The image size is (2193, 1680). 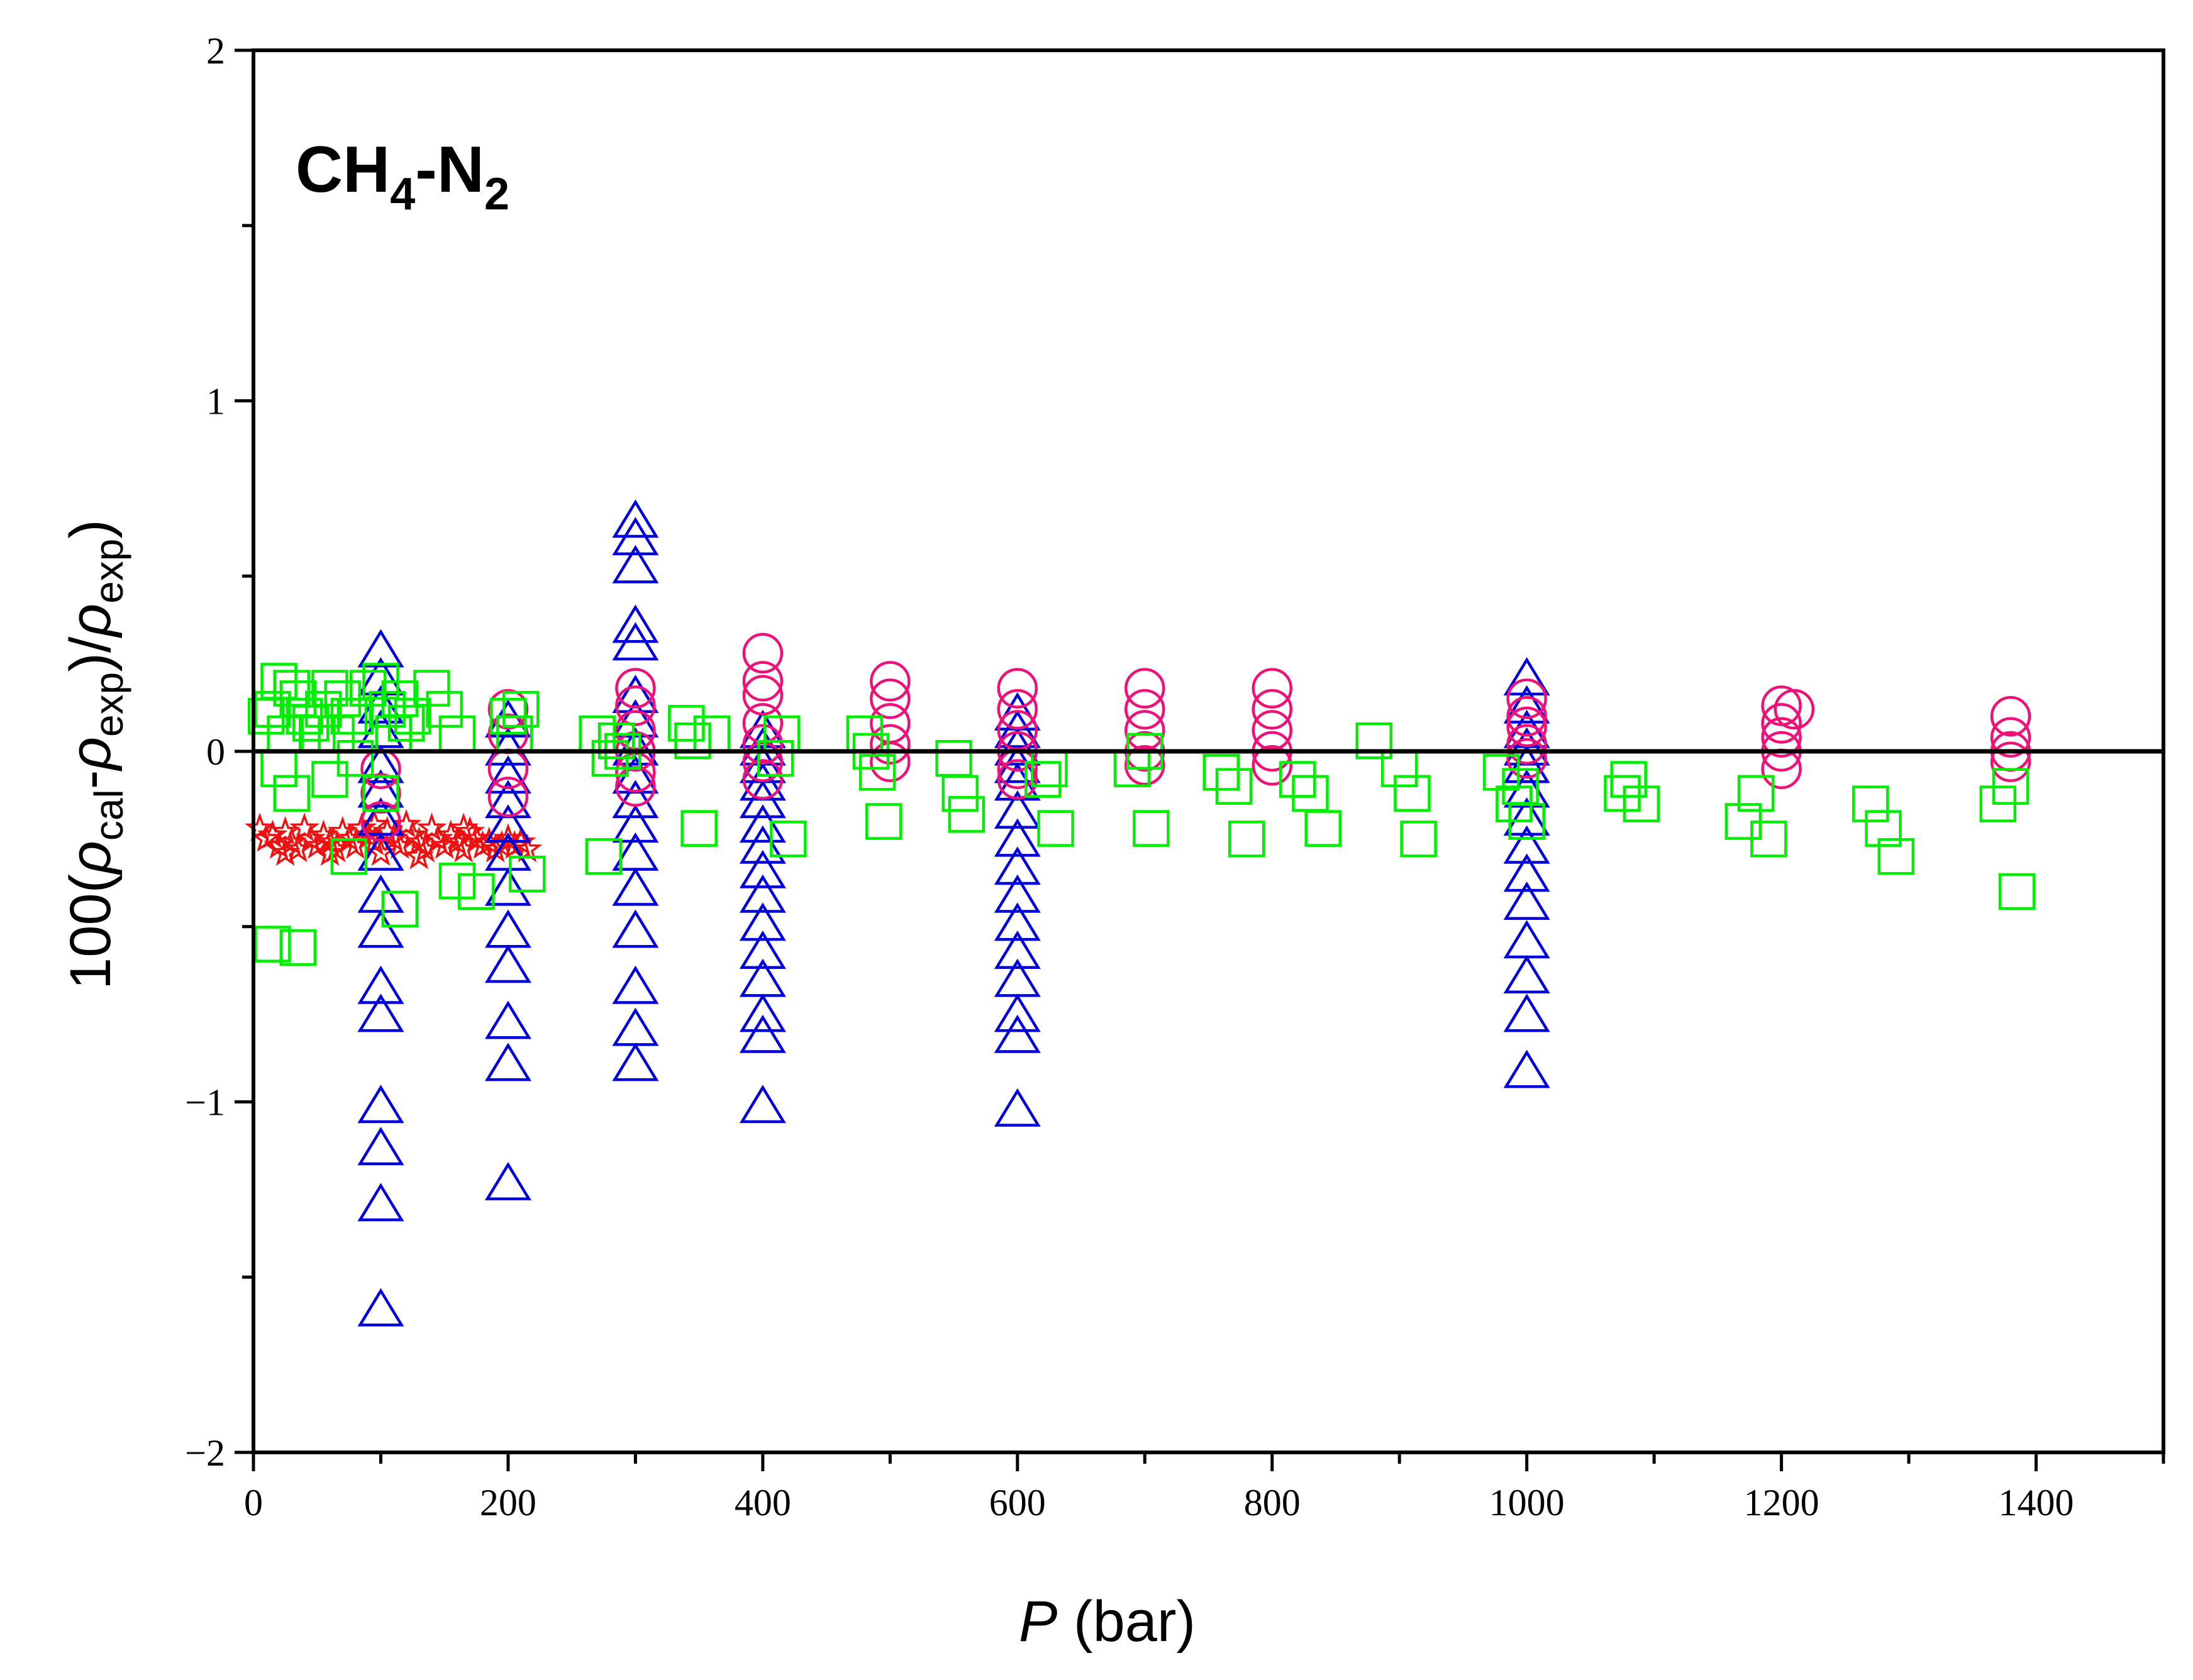 What do you see at coordinates (1107, 1621) in the screenshot?
I see `x-axis-title: P (bar)` at bounding box center [1107, 1621].